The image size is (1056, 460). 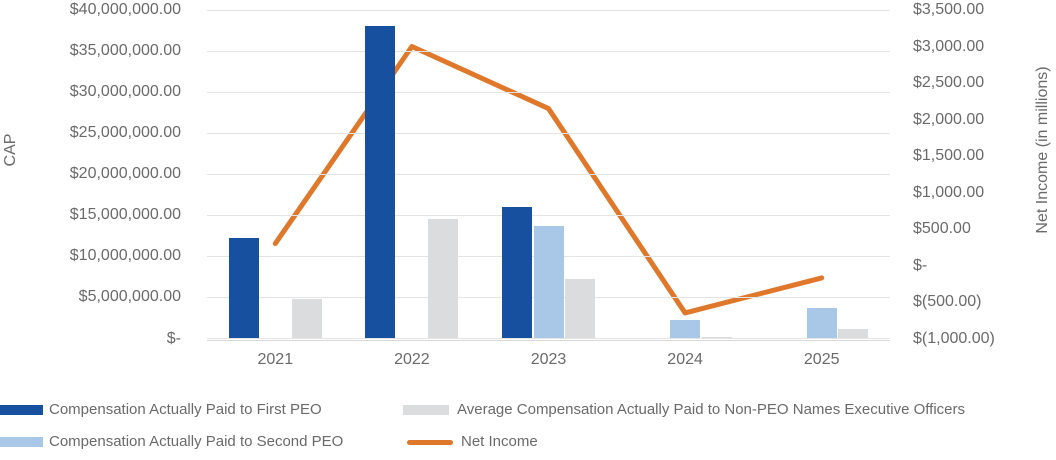 I want to click on legend-label-first-peo: Compensation Actually Paid to First PEO, so click(x=185, y=409).